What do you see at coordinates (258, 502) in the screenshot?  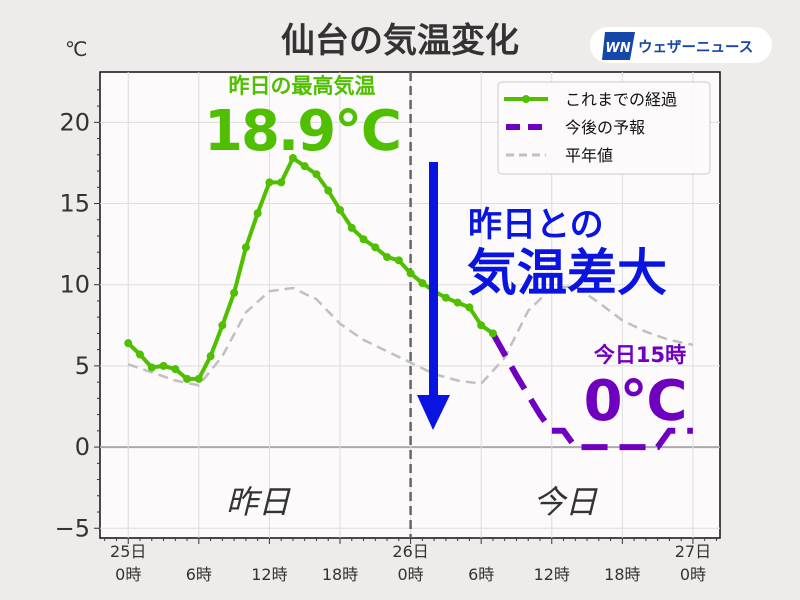 I see `yesterday-label: 昨日` at bounding box center [258, 502].